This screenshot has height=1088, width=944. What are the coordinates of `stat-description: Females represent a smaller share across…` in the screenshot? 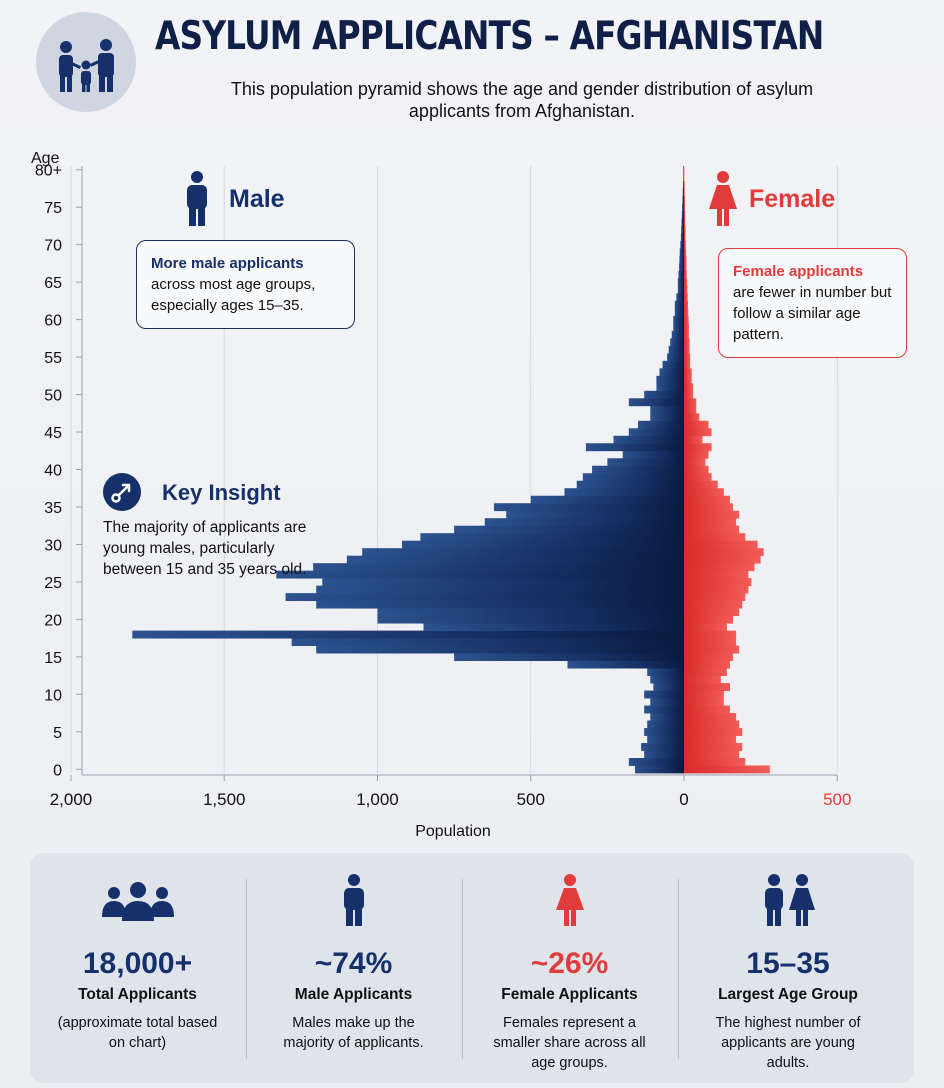 It's located at (569, 1043).